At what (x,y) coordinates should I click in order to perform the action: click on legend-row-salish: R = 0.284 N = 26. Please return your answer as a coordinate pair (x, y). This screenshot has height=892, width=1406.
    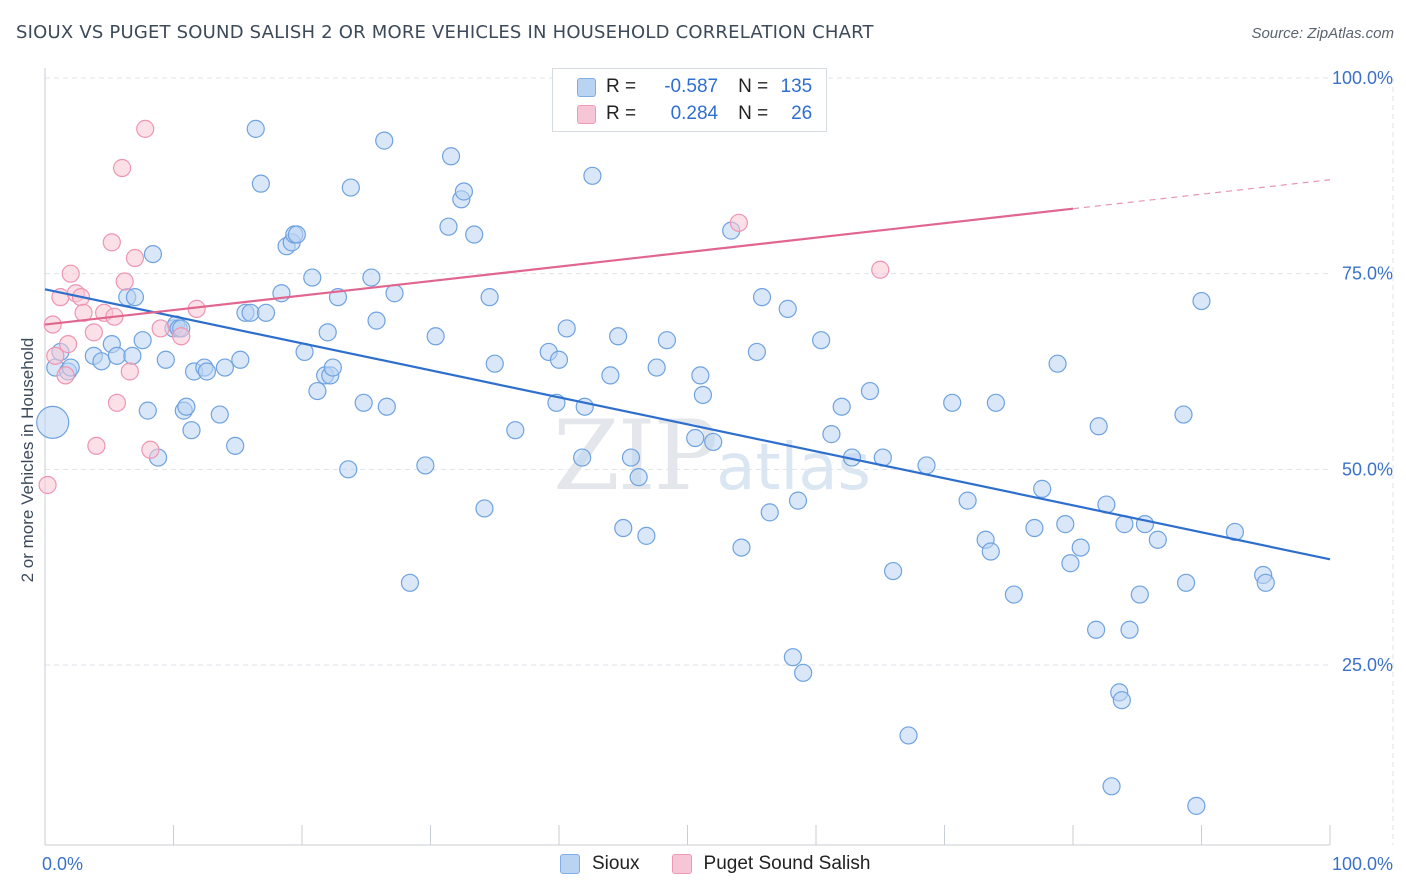
    Looking at the image, I should click on (694, 114).